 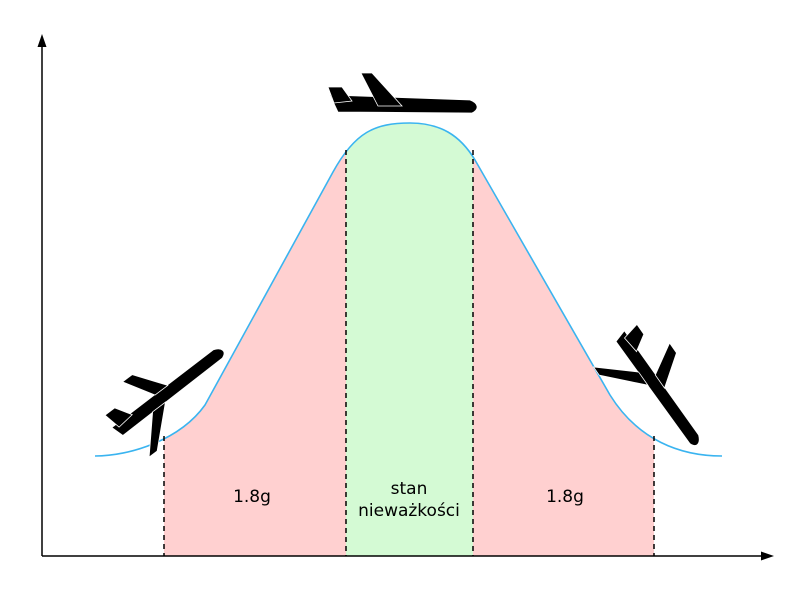 What do you see at coordinates (409, 511) in the screenshot?
I see `weightless-label-line2: nieważkości` at bounding box center [409, 511].